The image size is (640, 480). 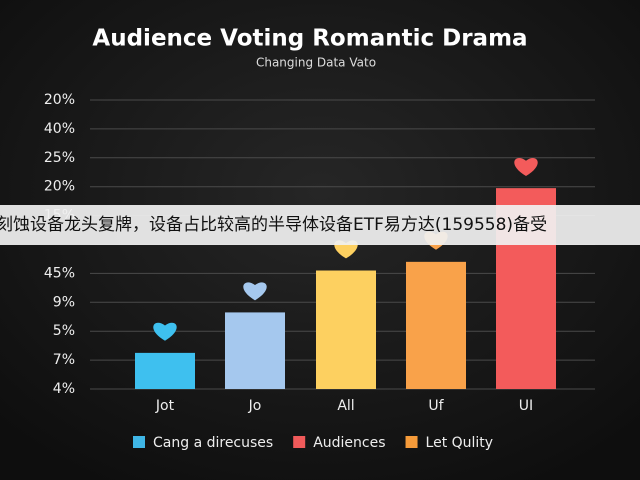 What do you see at coordinates (345, 406) in the screenshot?
I see `x-tick-label: All` at bounding box center [345, 406].